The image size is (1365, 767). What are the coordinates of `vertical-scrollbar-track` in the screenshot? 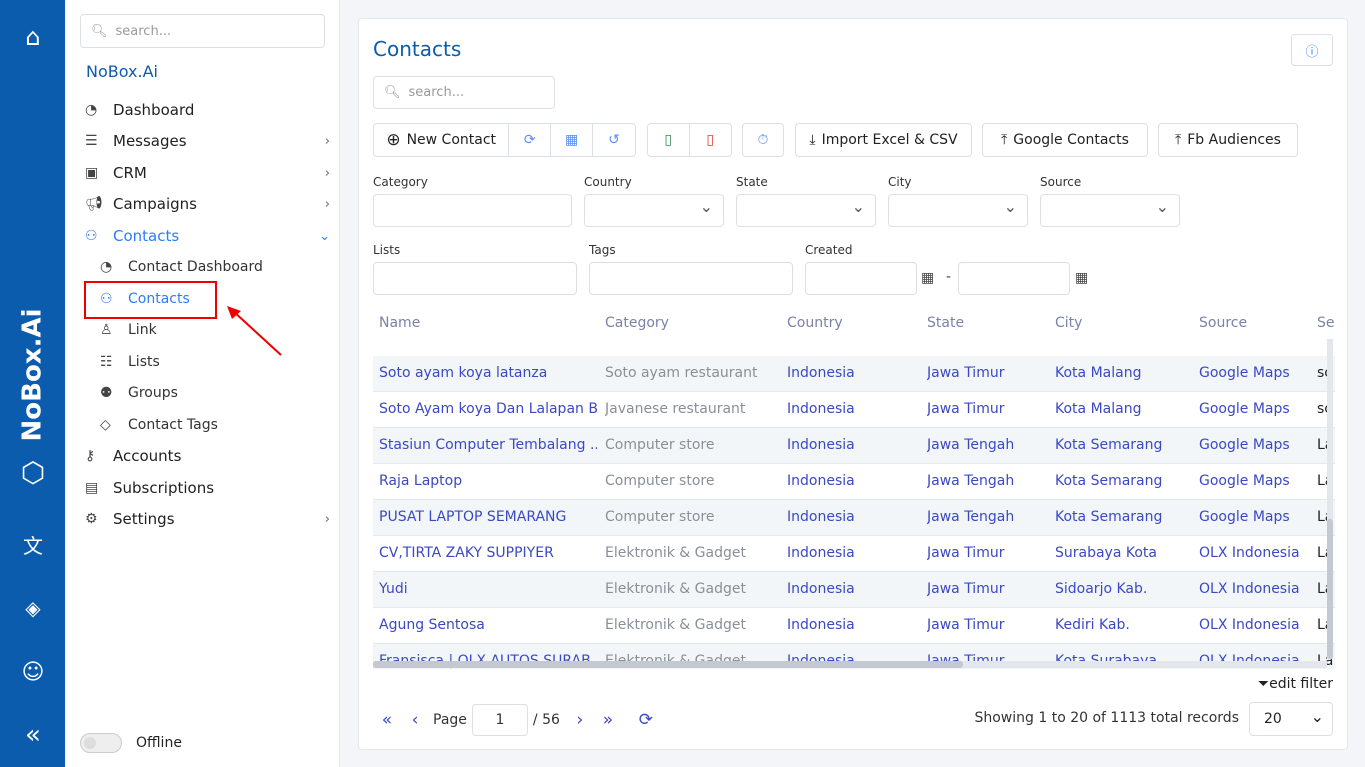 It's located at (1330, 499).